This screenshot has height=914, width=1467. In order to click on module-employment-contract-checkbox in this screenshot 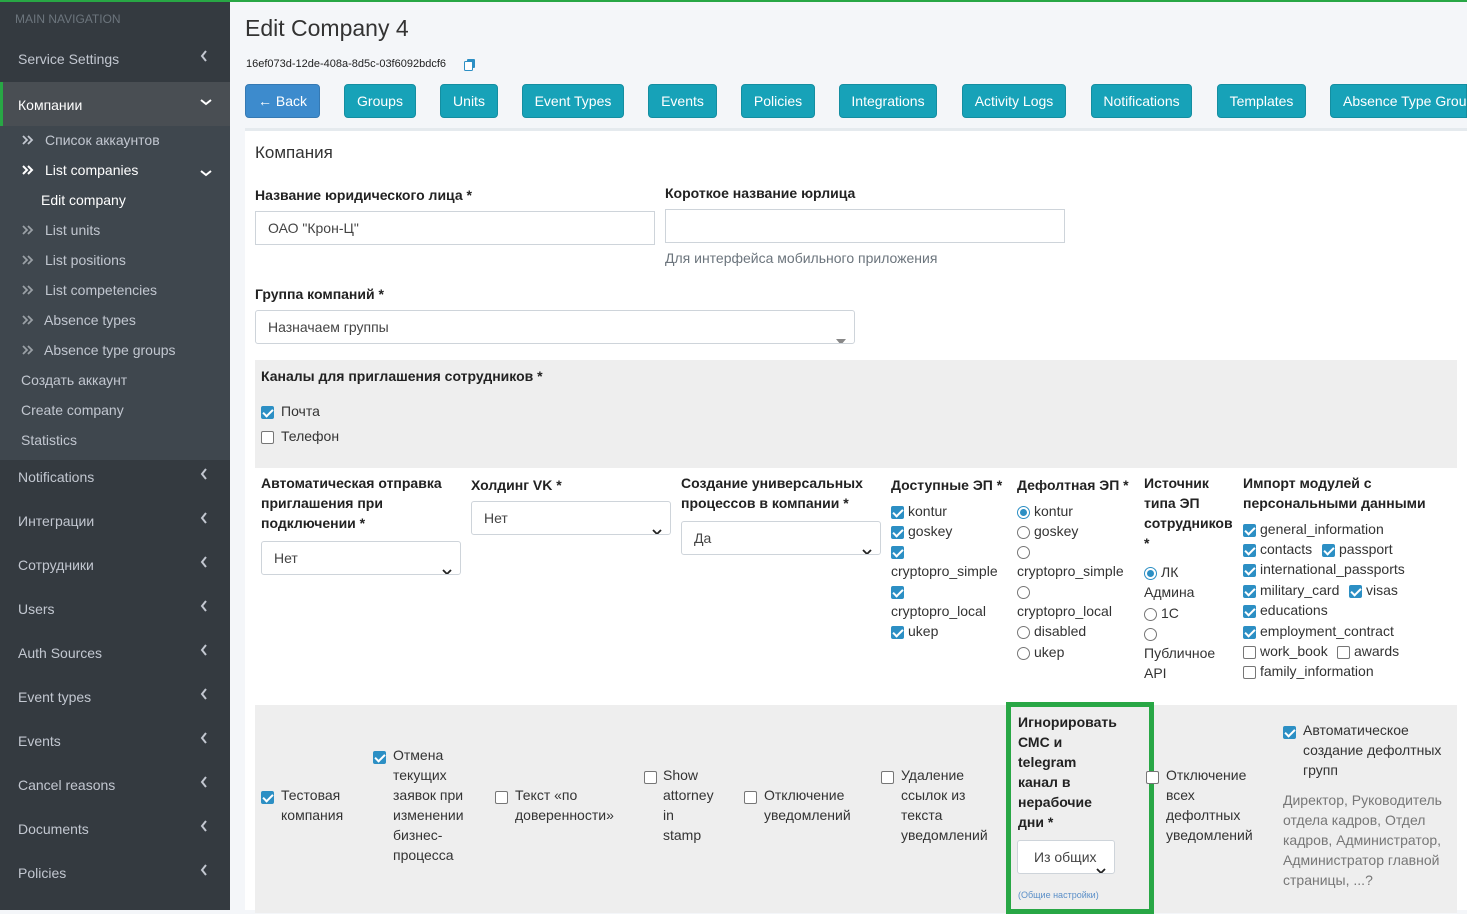, I will do `click(1249, 632)`.